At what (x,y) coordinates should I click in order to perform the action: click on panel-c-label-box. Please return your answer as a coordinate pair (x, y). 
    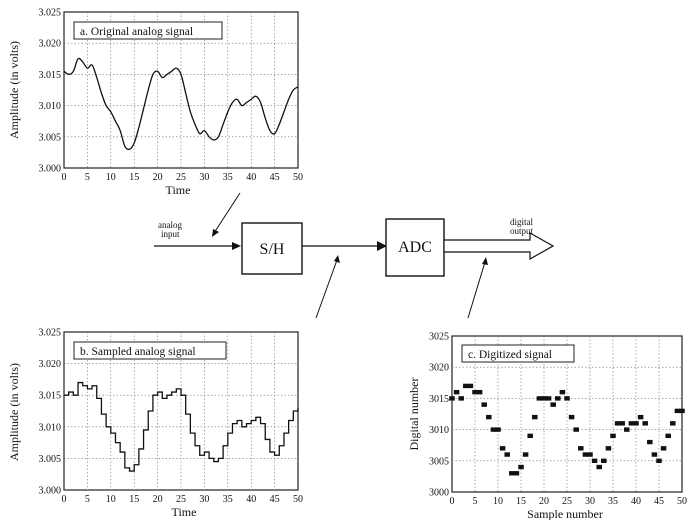
    Looking at the image, I should click on (518, 353).